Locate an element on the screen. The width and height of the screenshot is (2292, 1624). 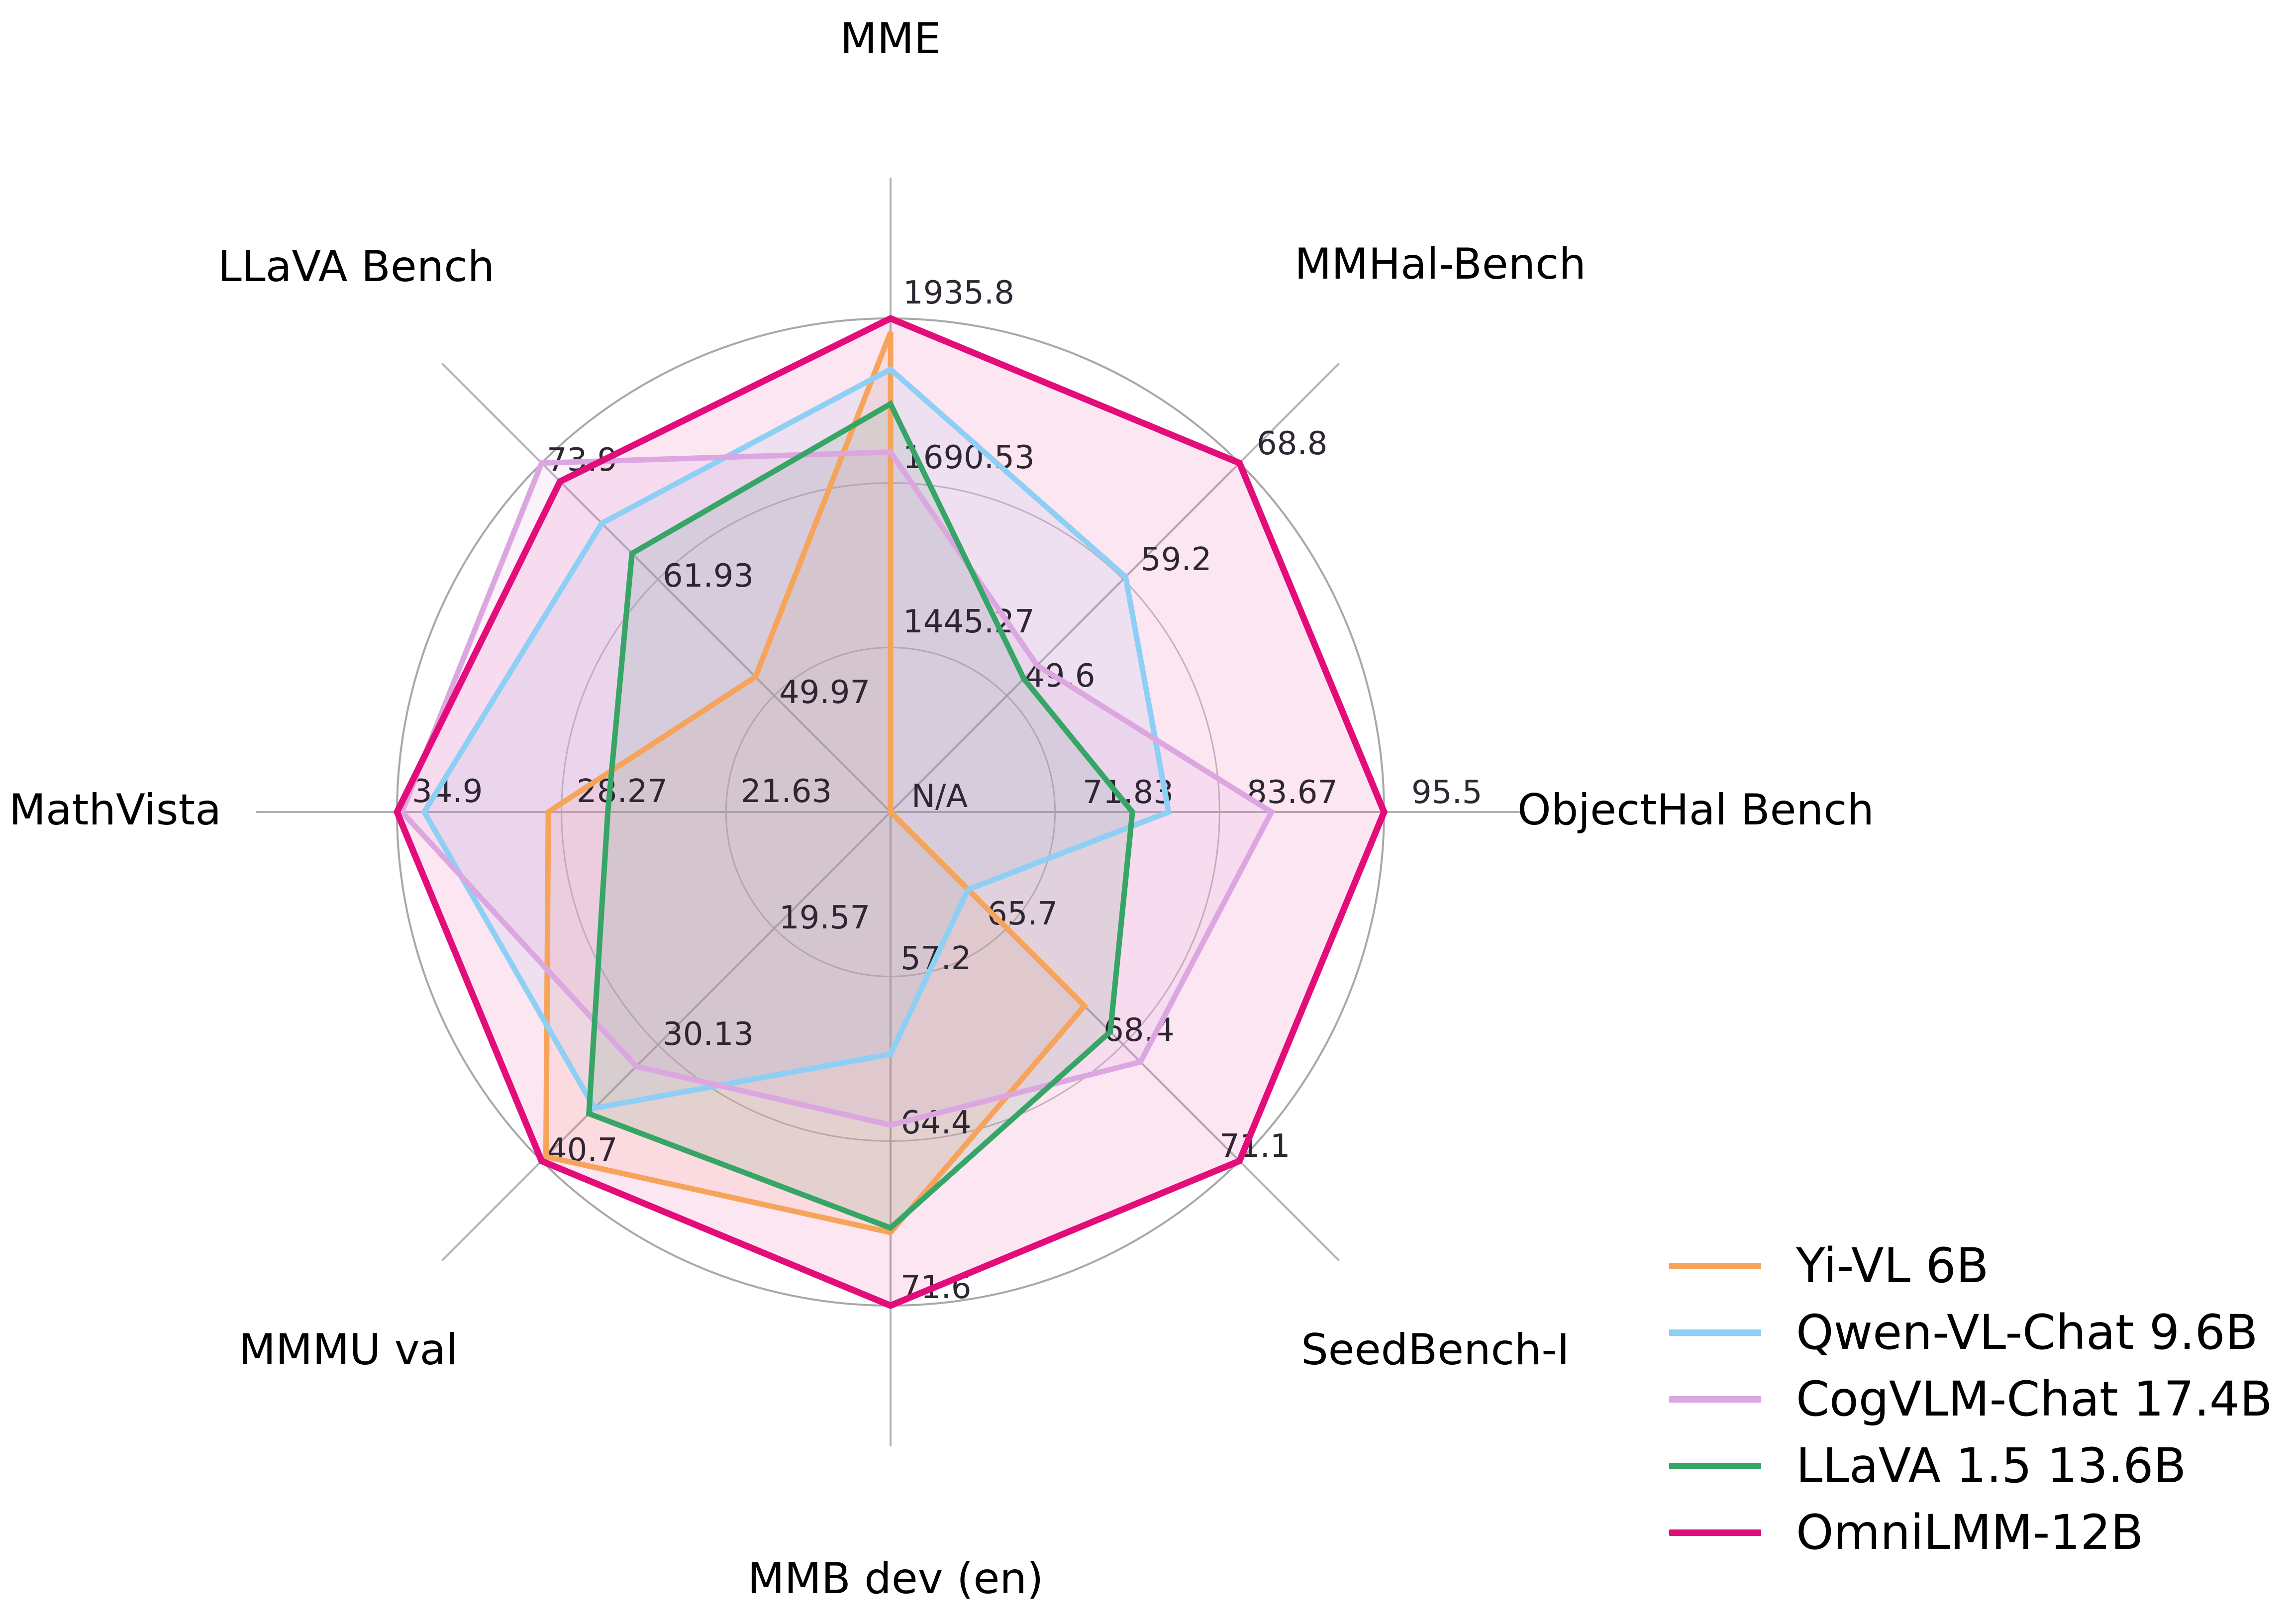
legend-item-omnilmm: OmniLMM-12B is located at coordinates (1980, 1533).